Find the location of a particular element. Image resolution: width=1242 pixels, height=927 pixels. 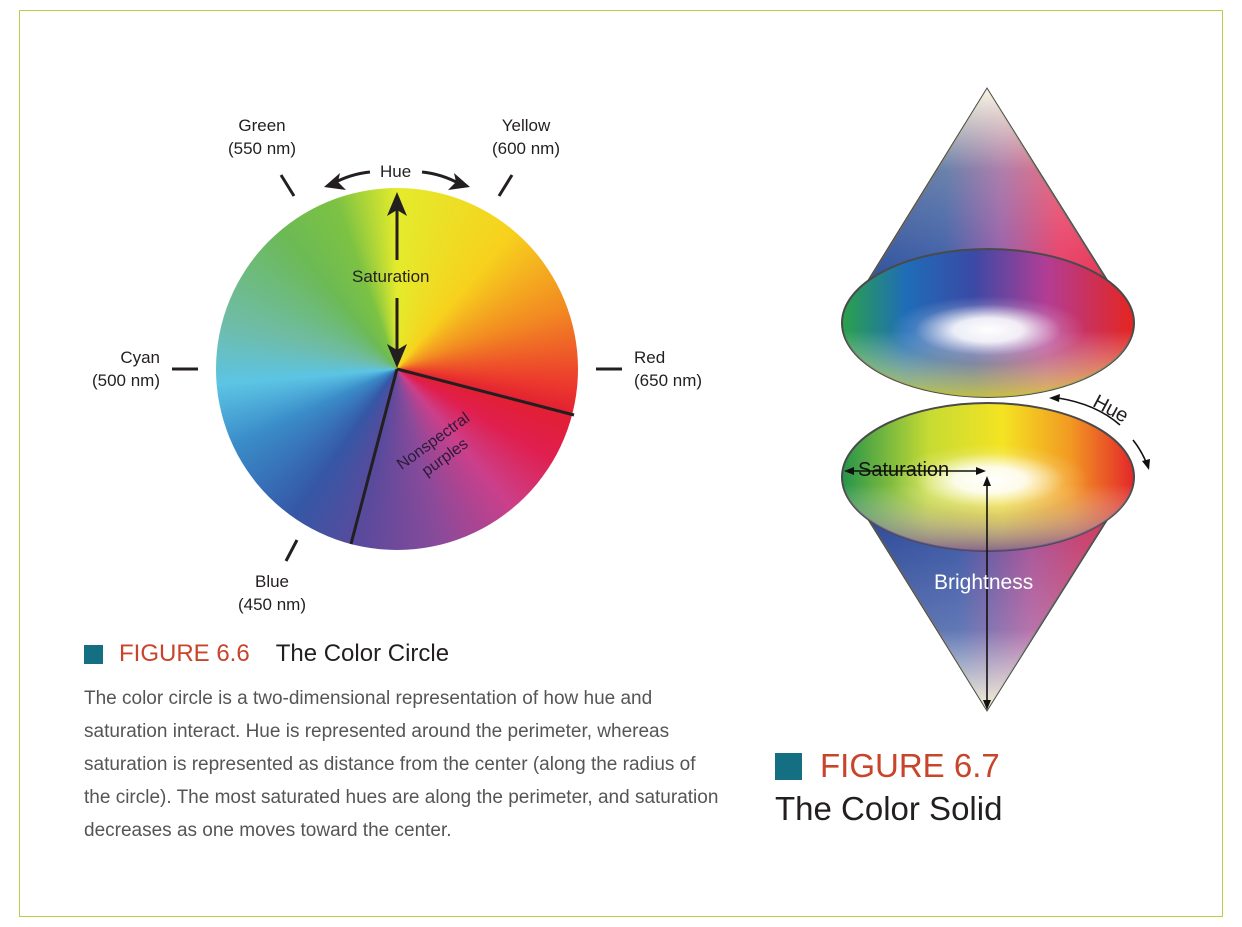

figure-6-7-caption: FIGURE 6.7 The Color Solid is located at coordinates (975, 787).